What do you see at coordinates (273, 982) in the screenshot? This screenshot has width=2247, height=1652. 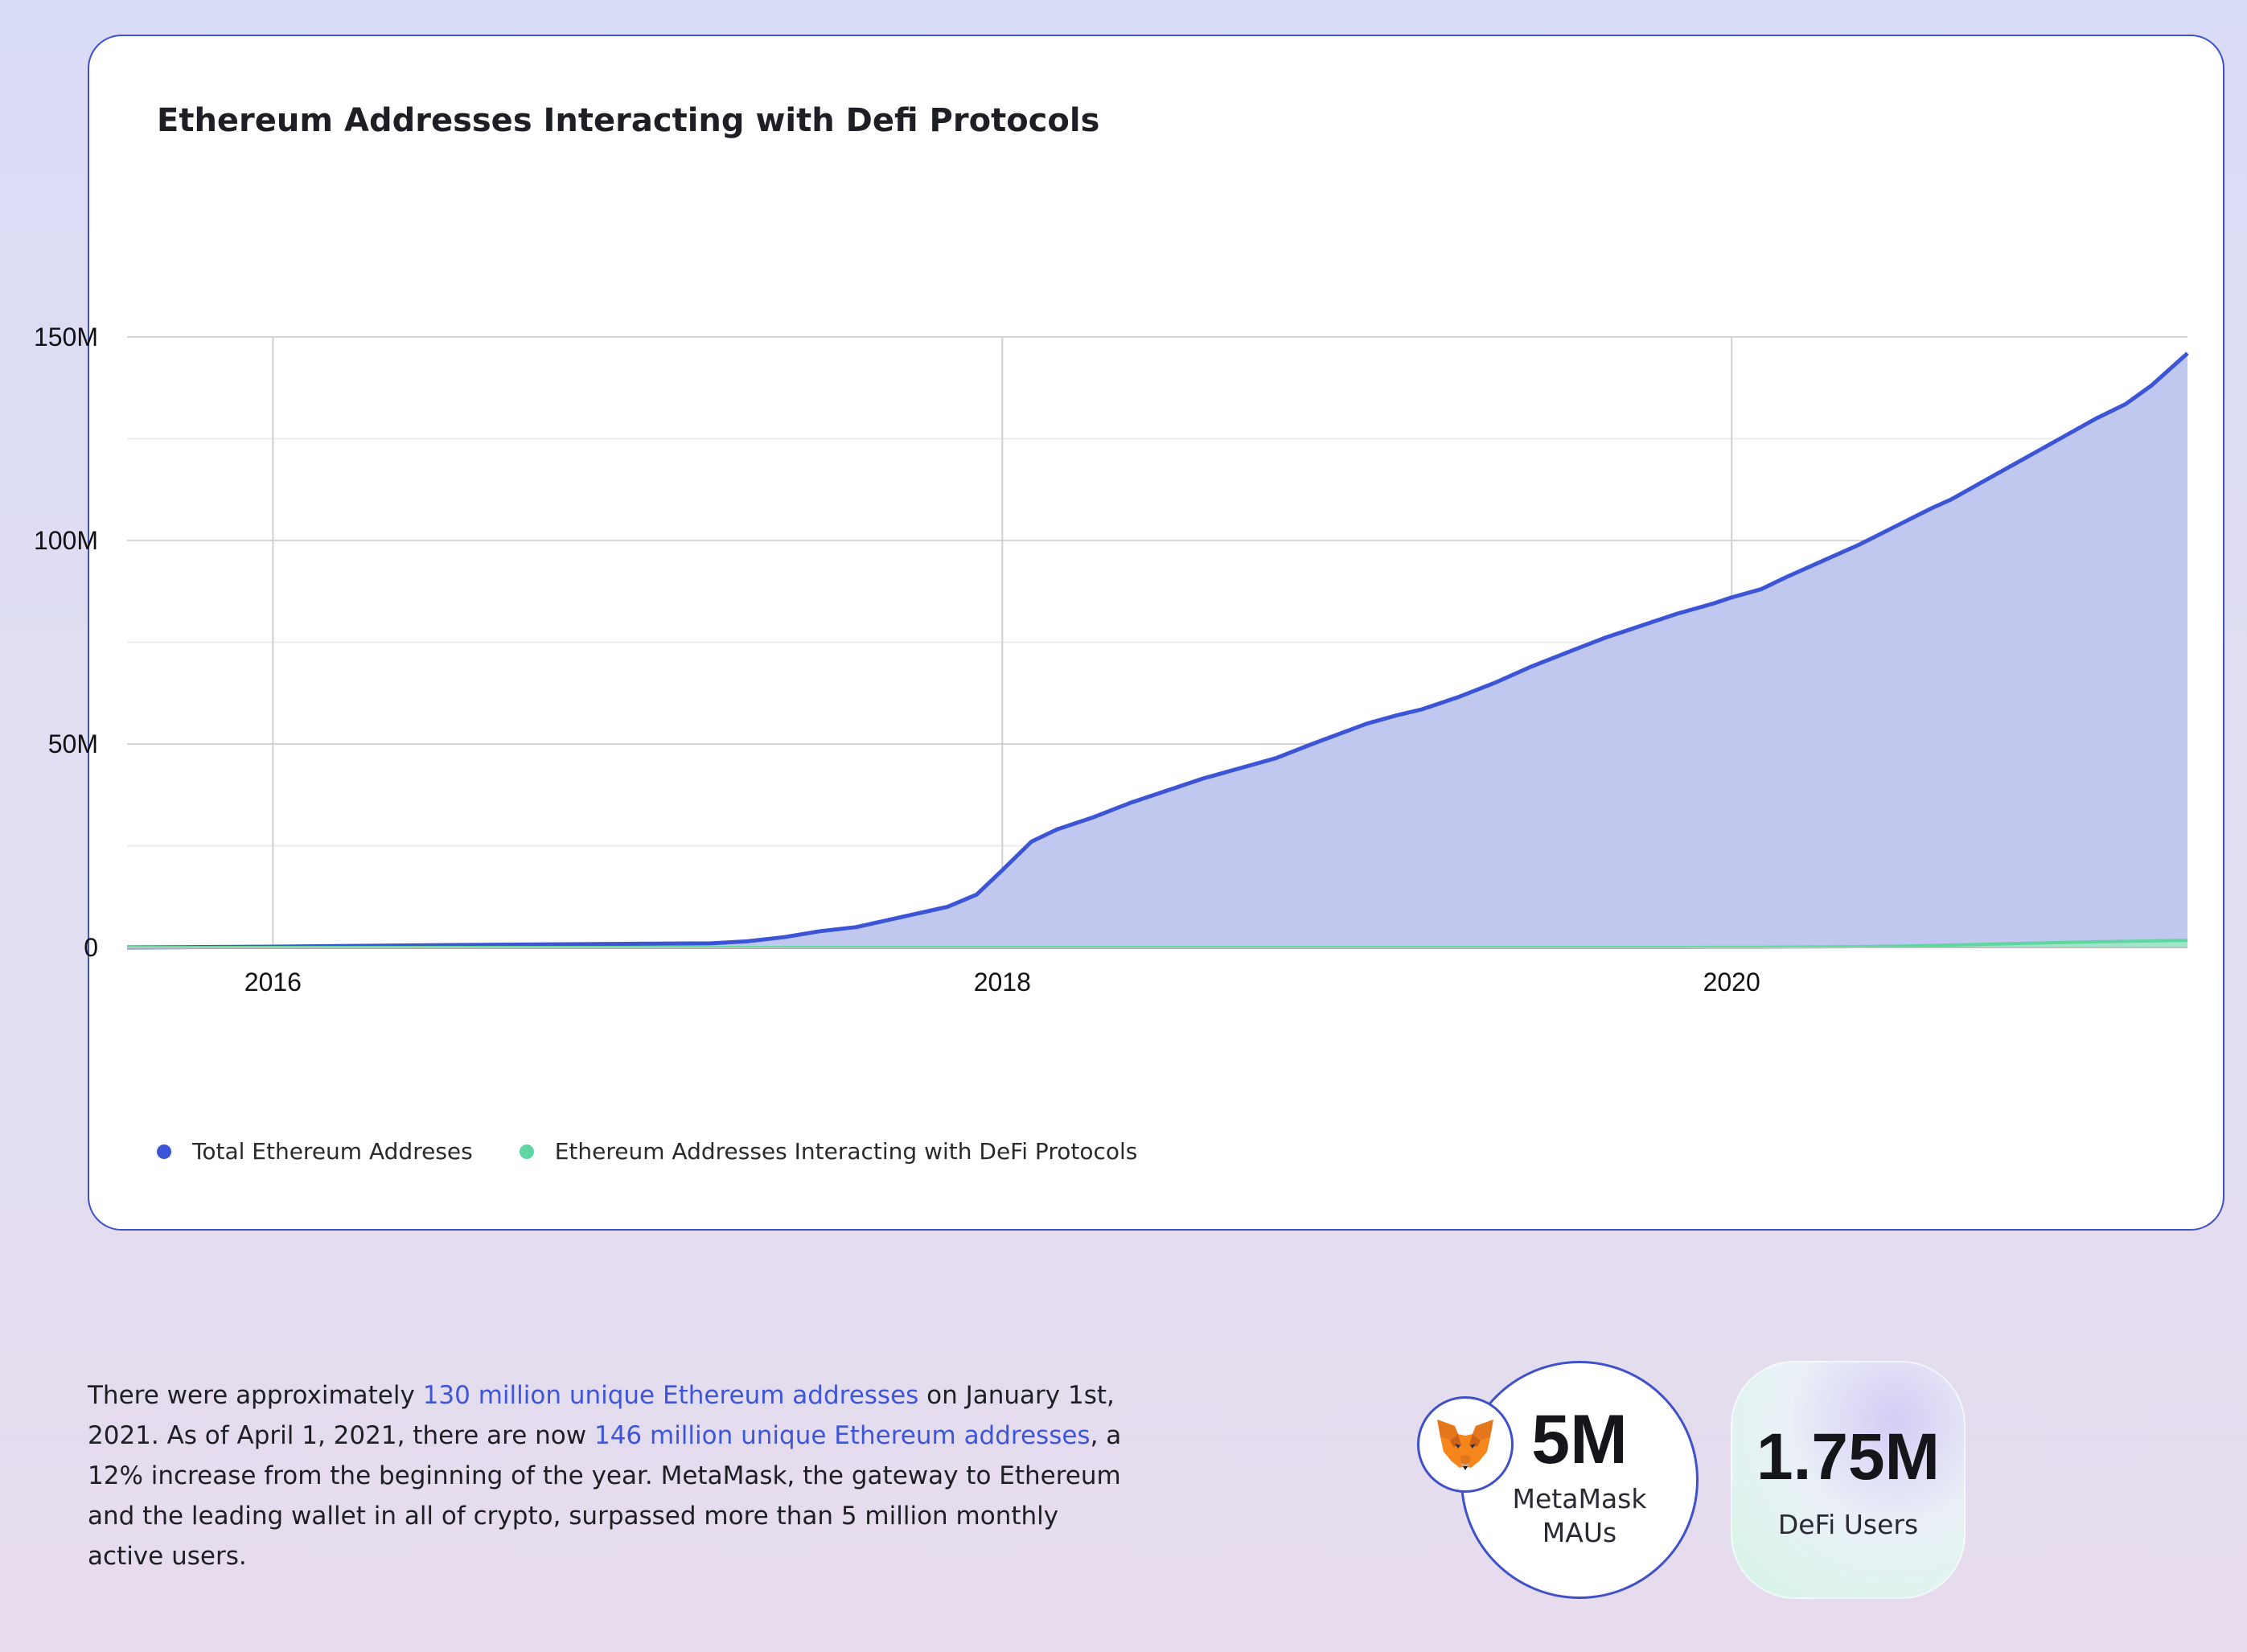 I see `x-tick-label: 2016` at bounding box center [273, 982].